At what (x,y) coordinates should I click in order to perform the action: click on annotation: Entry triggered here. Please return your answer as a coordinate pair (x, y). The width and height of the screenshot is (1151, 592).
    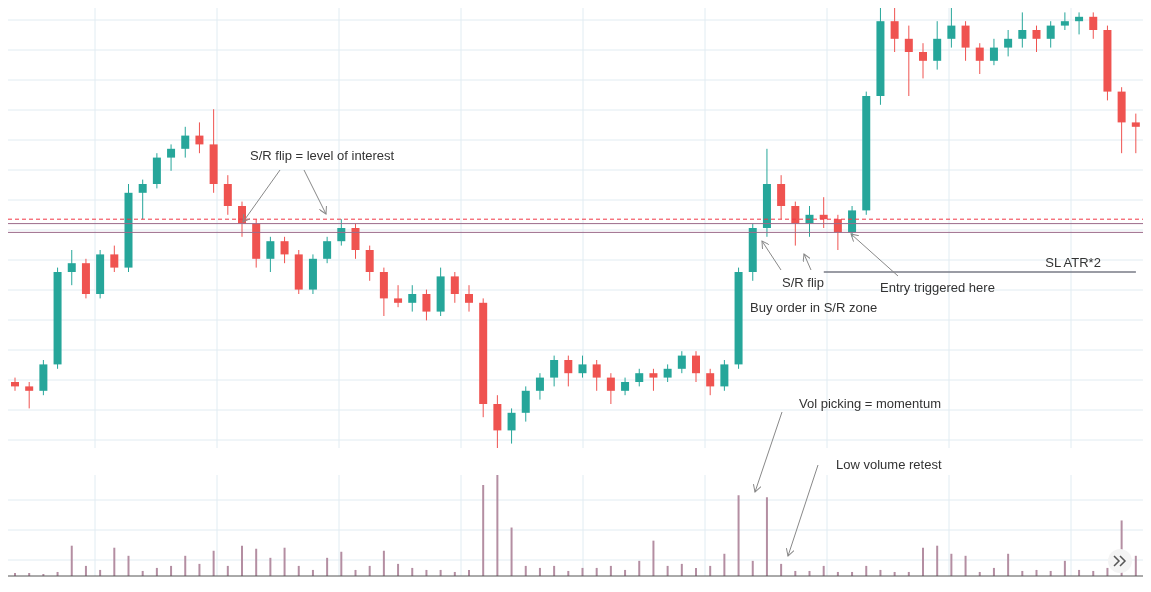
    Looking at the image, I should click on (937, 287).